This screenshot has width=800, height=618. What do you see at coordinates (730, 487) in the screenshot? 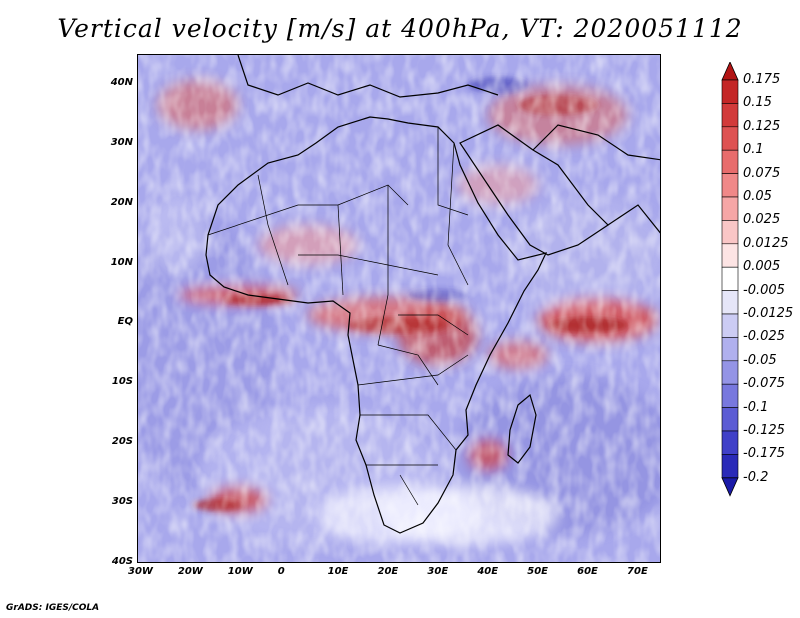
I see `colorbar-min-arrow` at bounding box center [730, 487].